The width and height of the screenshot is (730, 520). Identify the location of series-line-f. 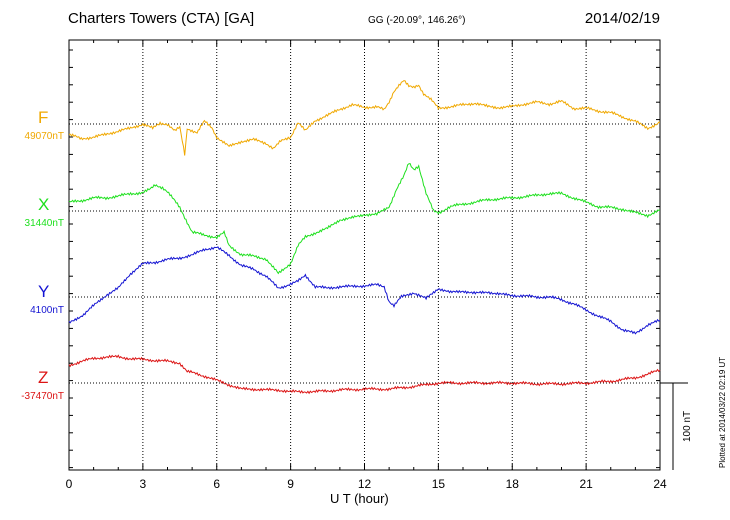
(364, 118).